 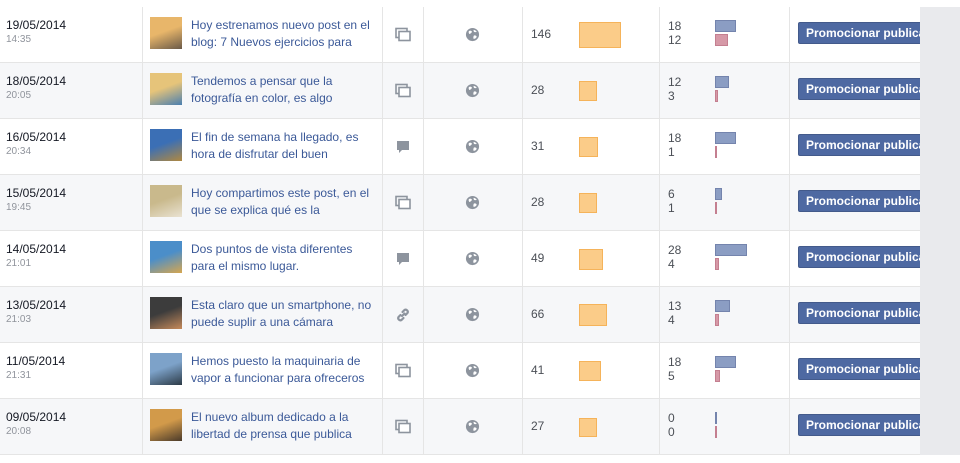 I want to click on post-date: 18/05/2014, so click(x=36, y=81).